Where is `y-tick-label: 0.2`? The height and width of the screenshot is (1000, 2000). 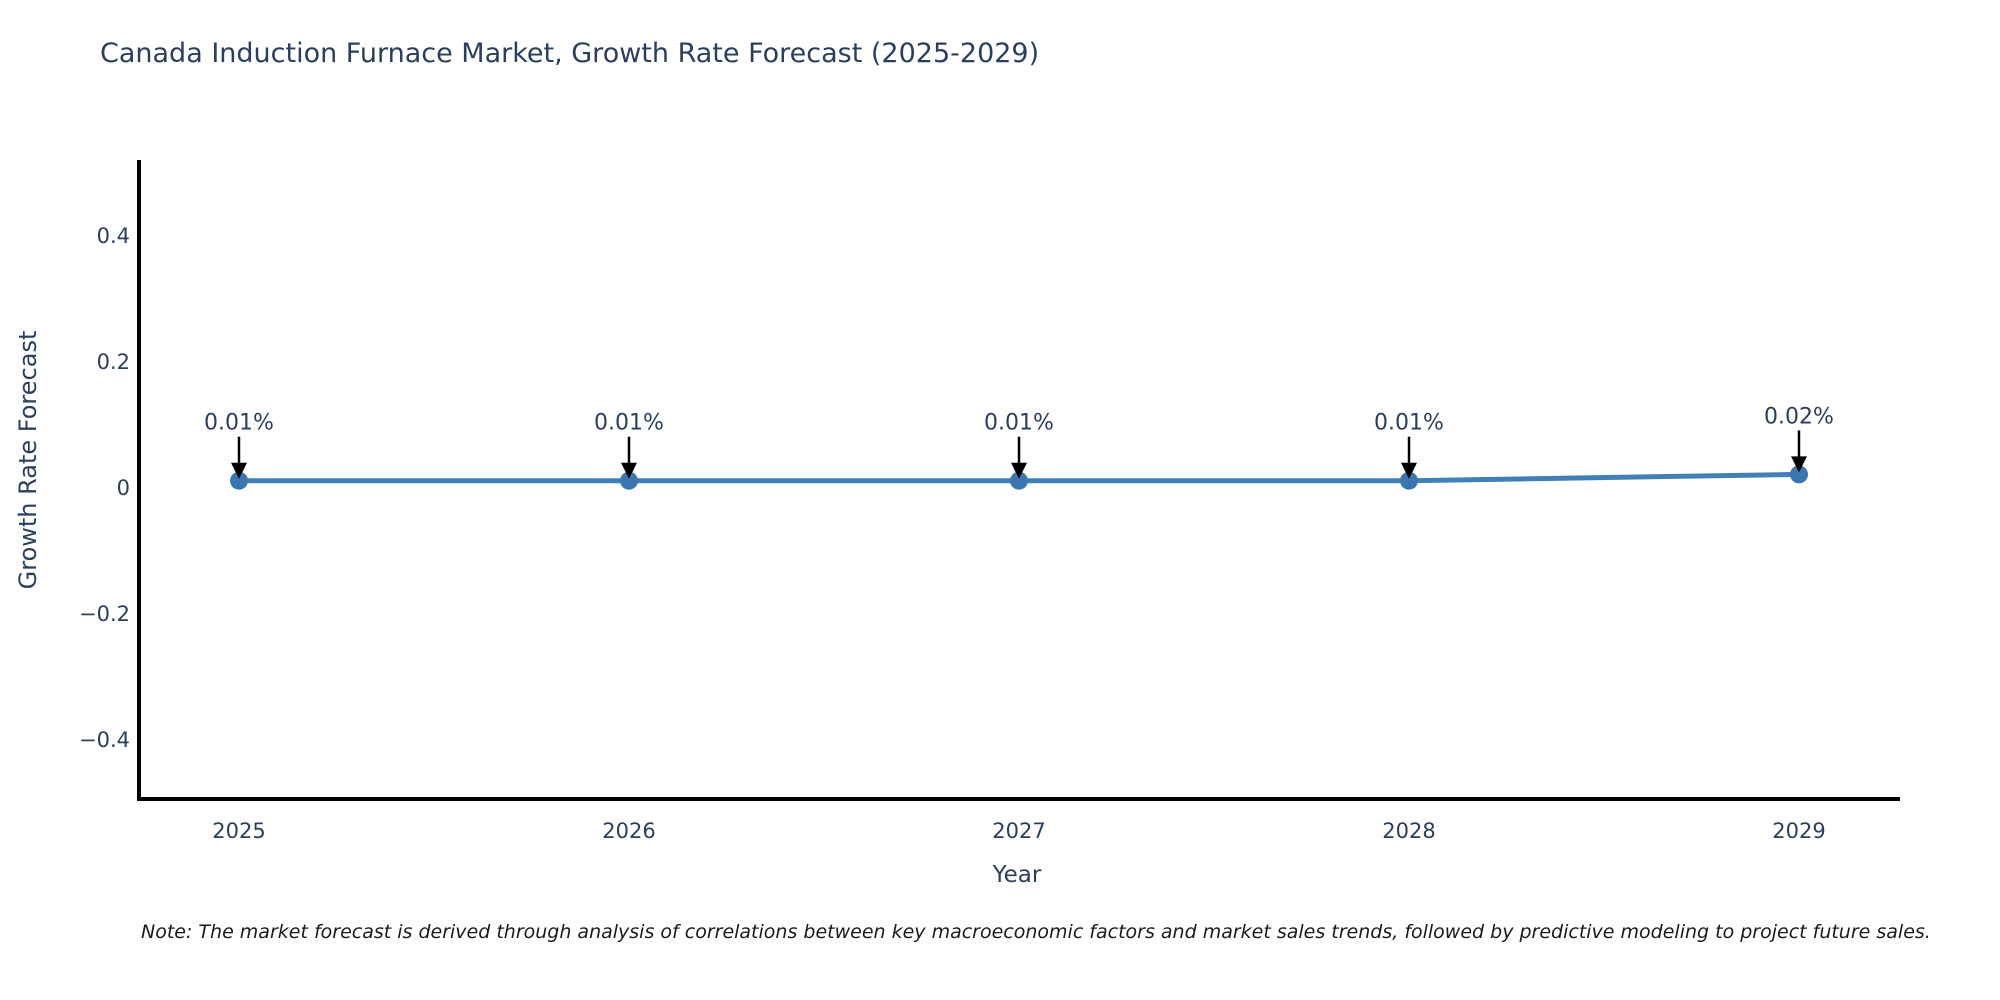 y-tick-label: 0.2 is located at coordinates (113, 362).